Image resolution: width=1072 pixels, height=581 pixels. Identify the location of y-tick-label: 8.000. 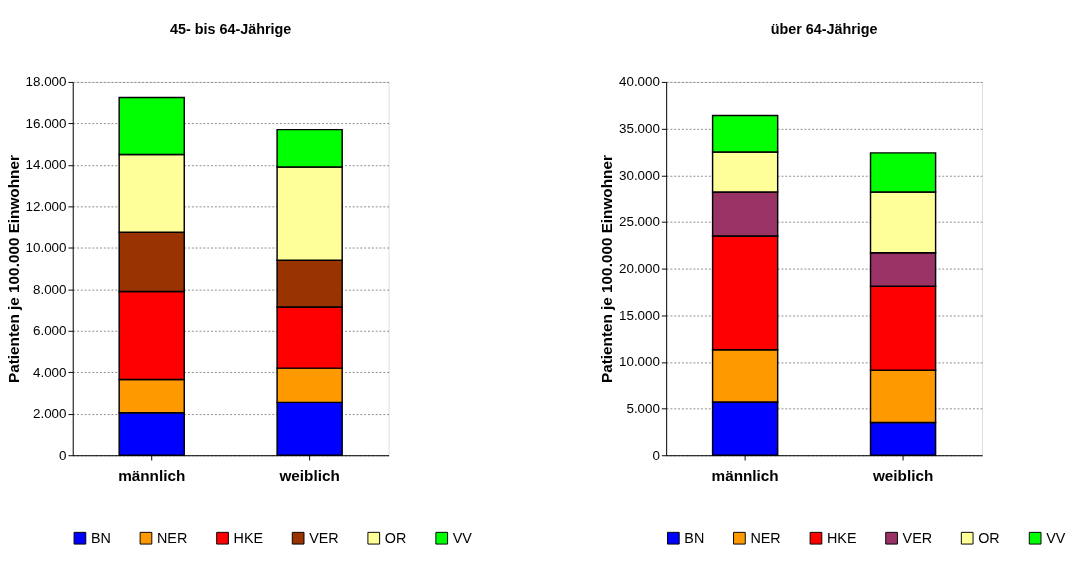
(50, 289).